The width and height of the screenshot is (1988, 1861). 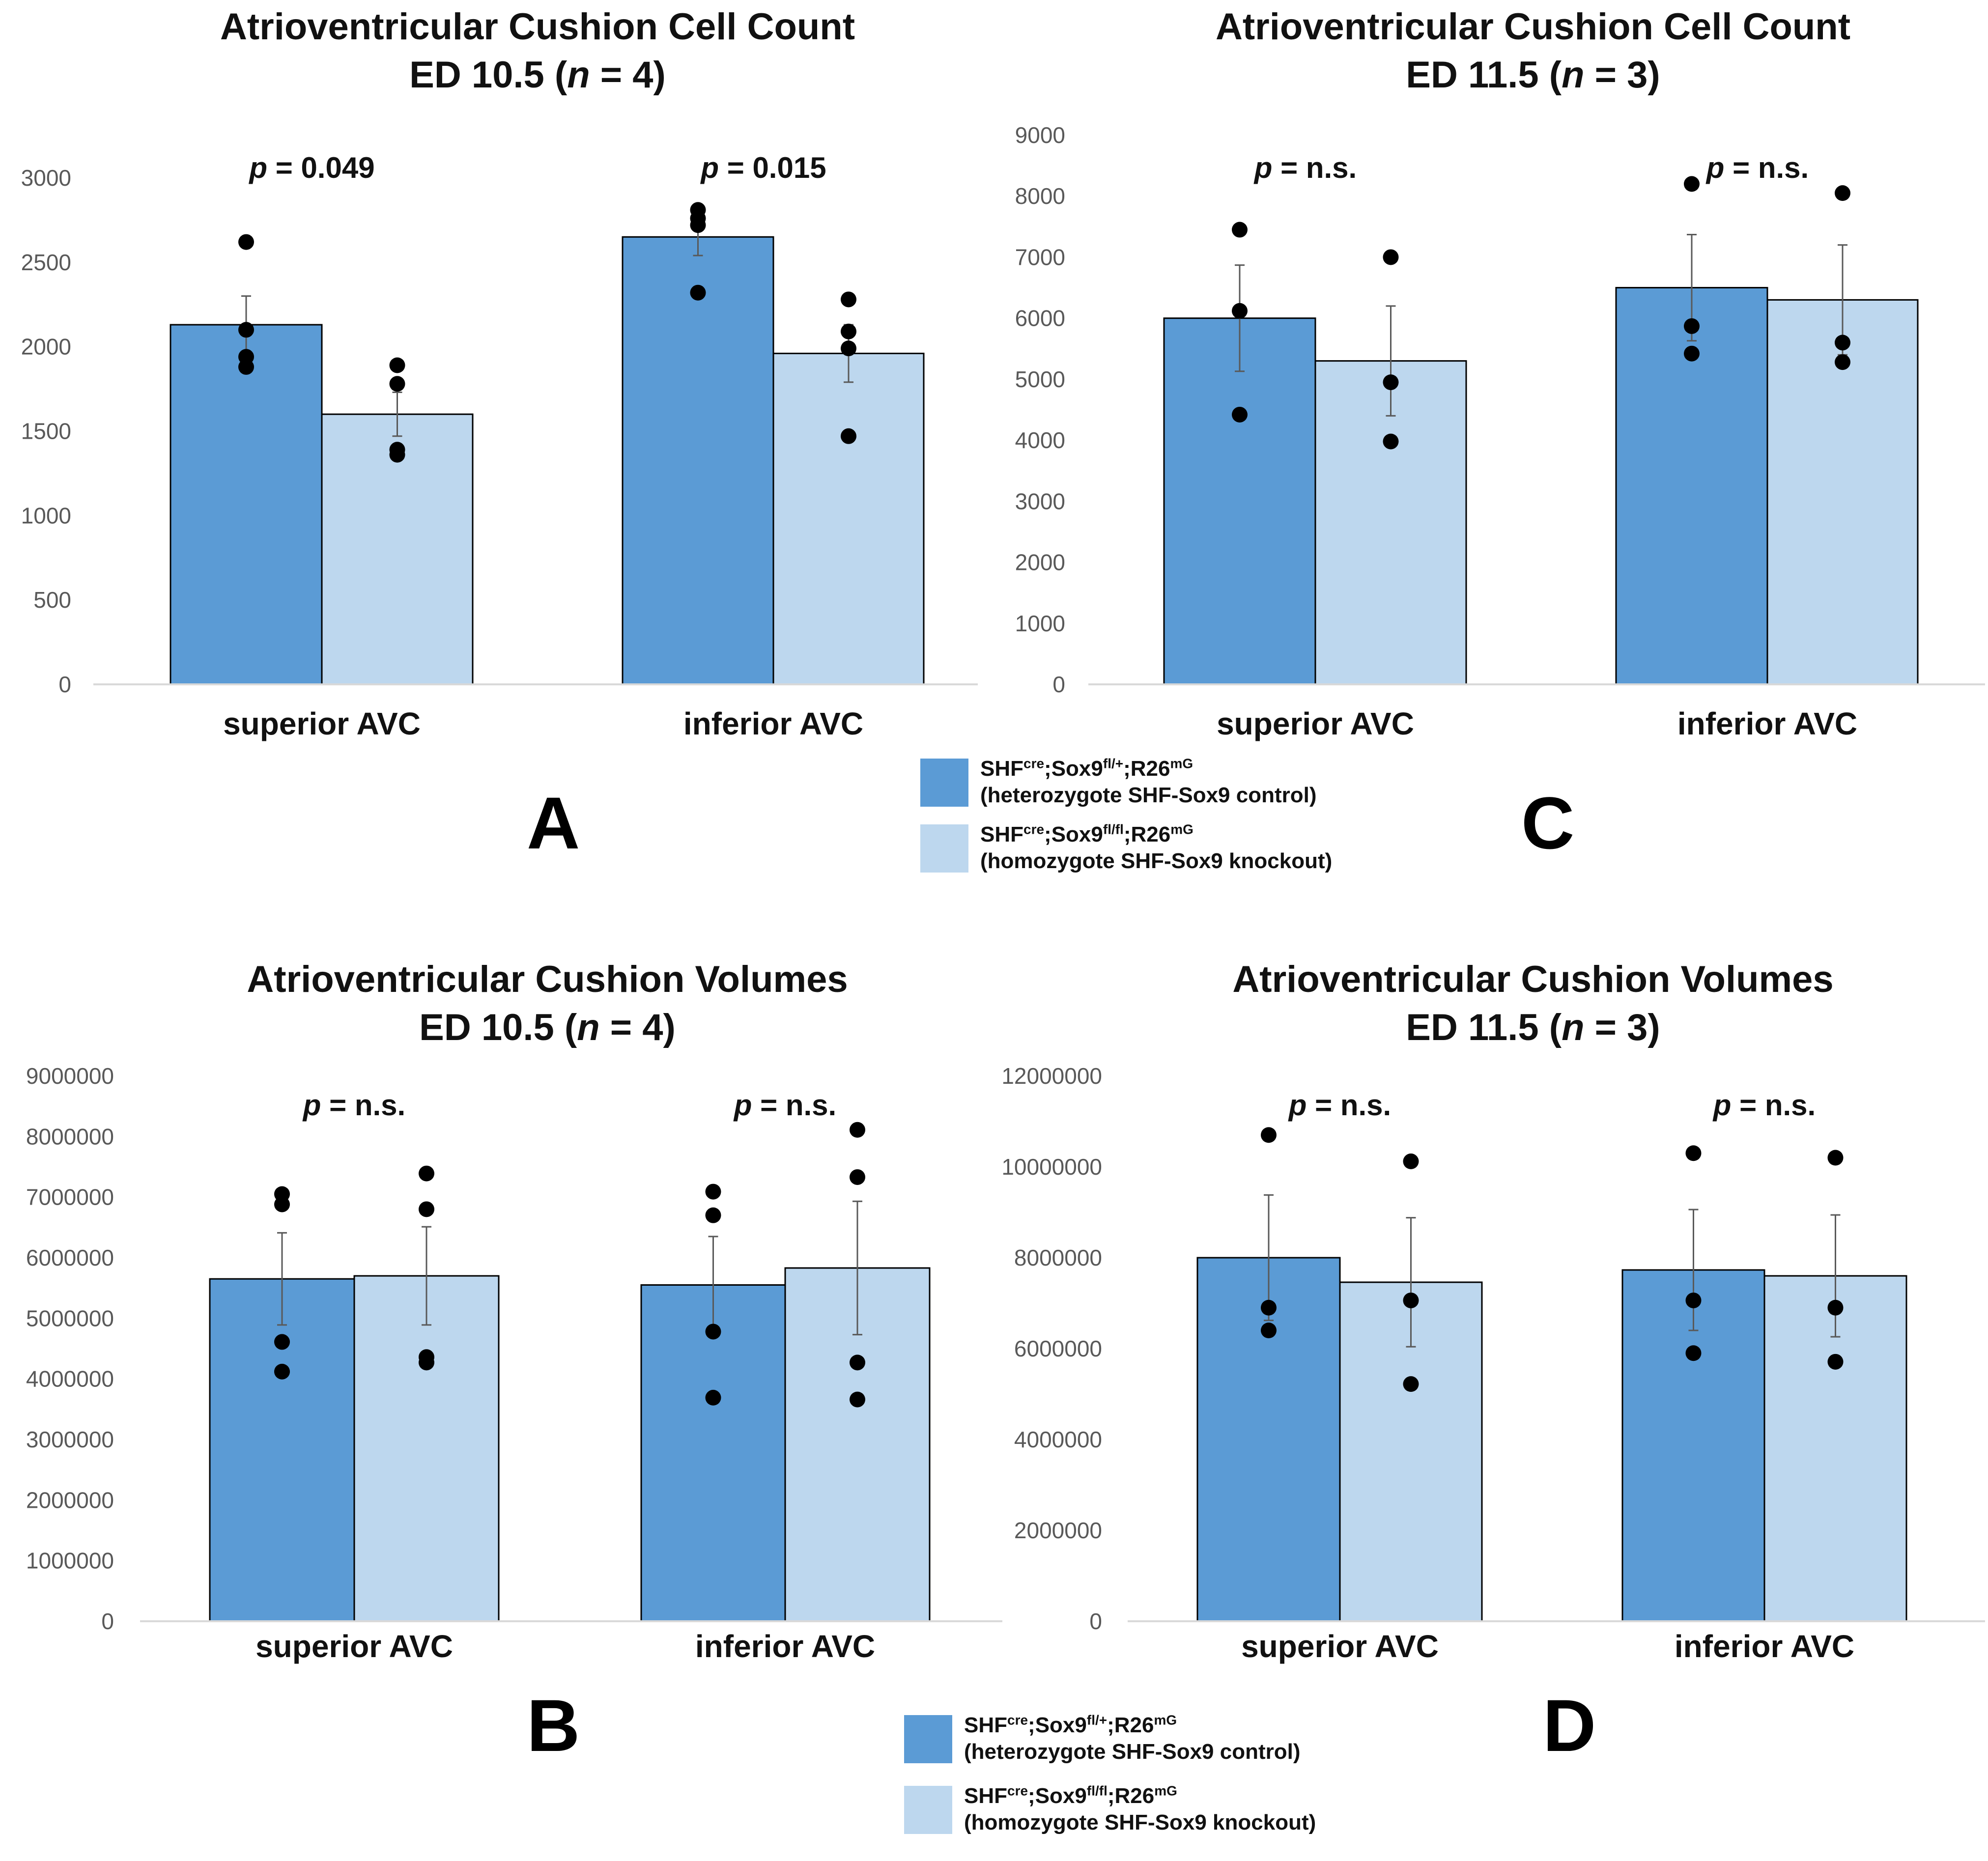 I want to click on panel-b-ytick-label: 1000000, so click(x=70, y=1561).